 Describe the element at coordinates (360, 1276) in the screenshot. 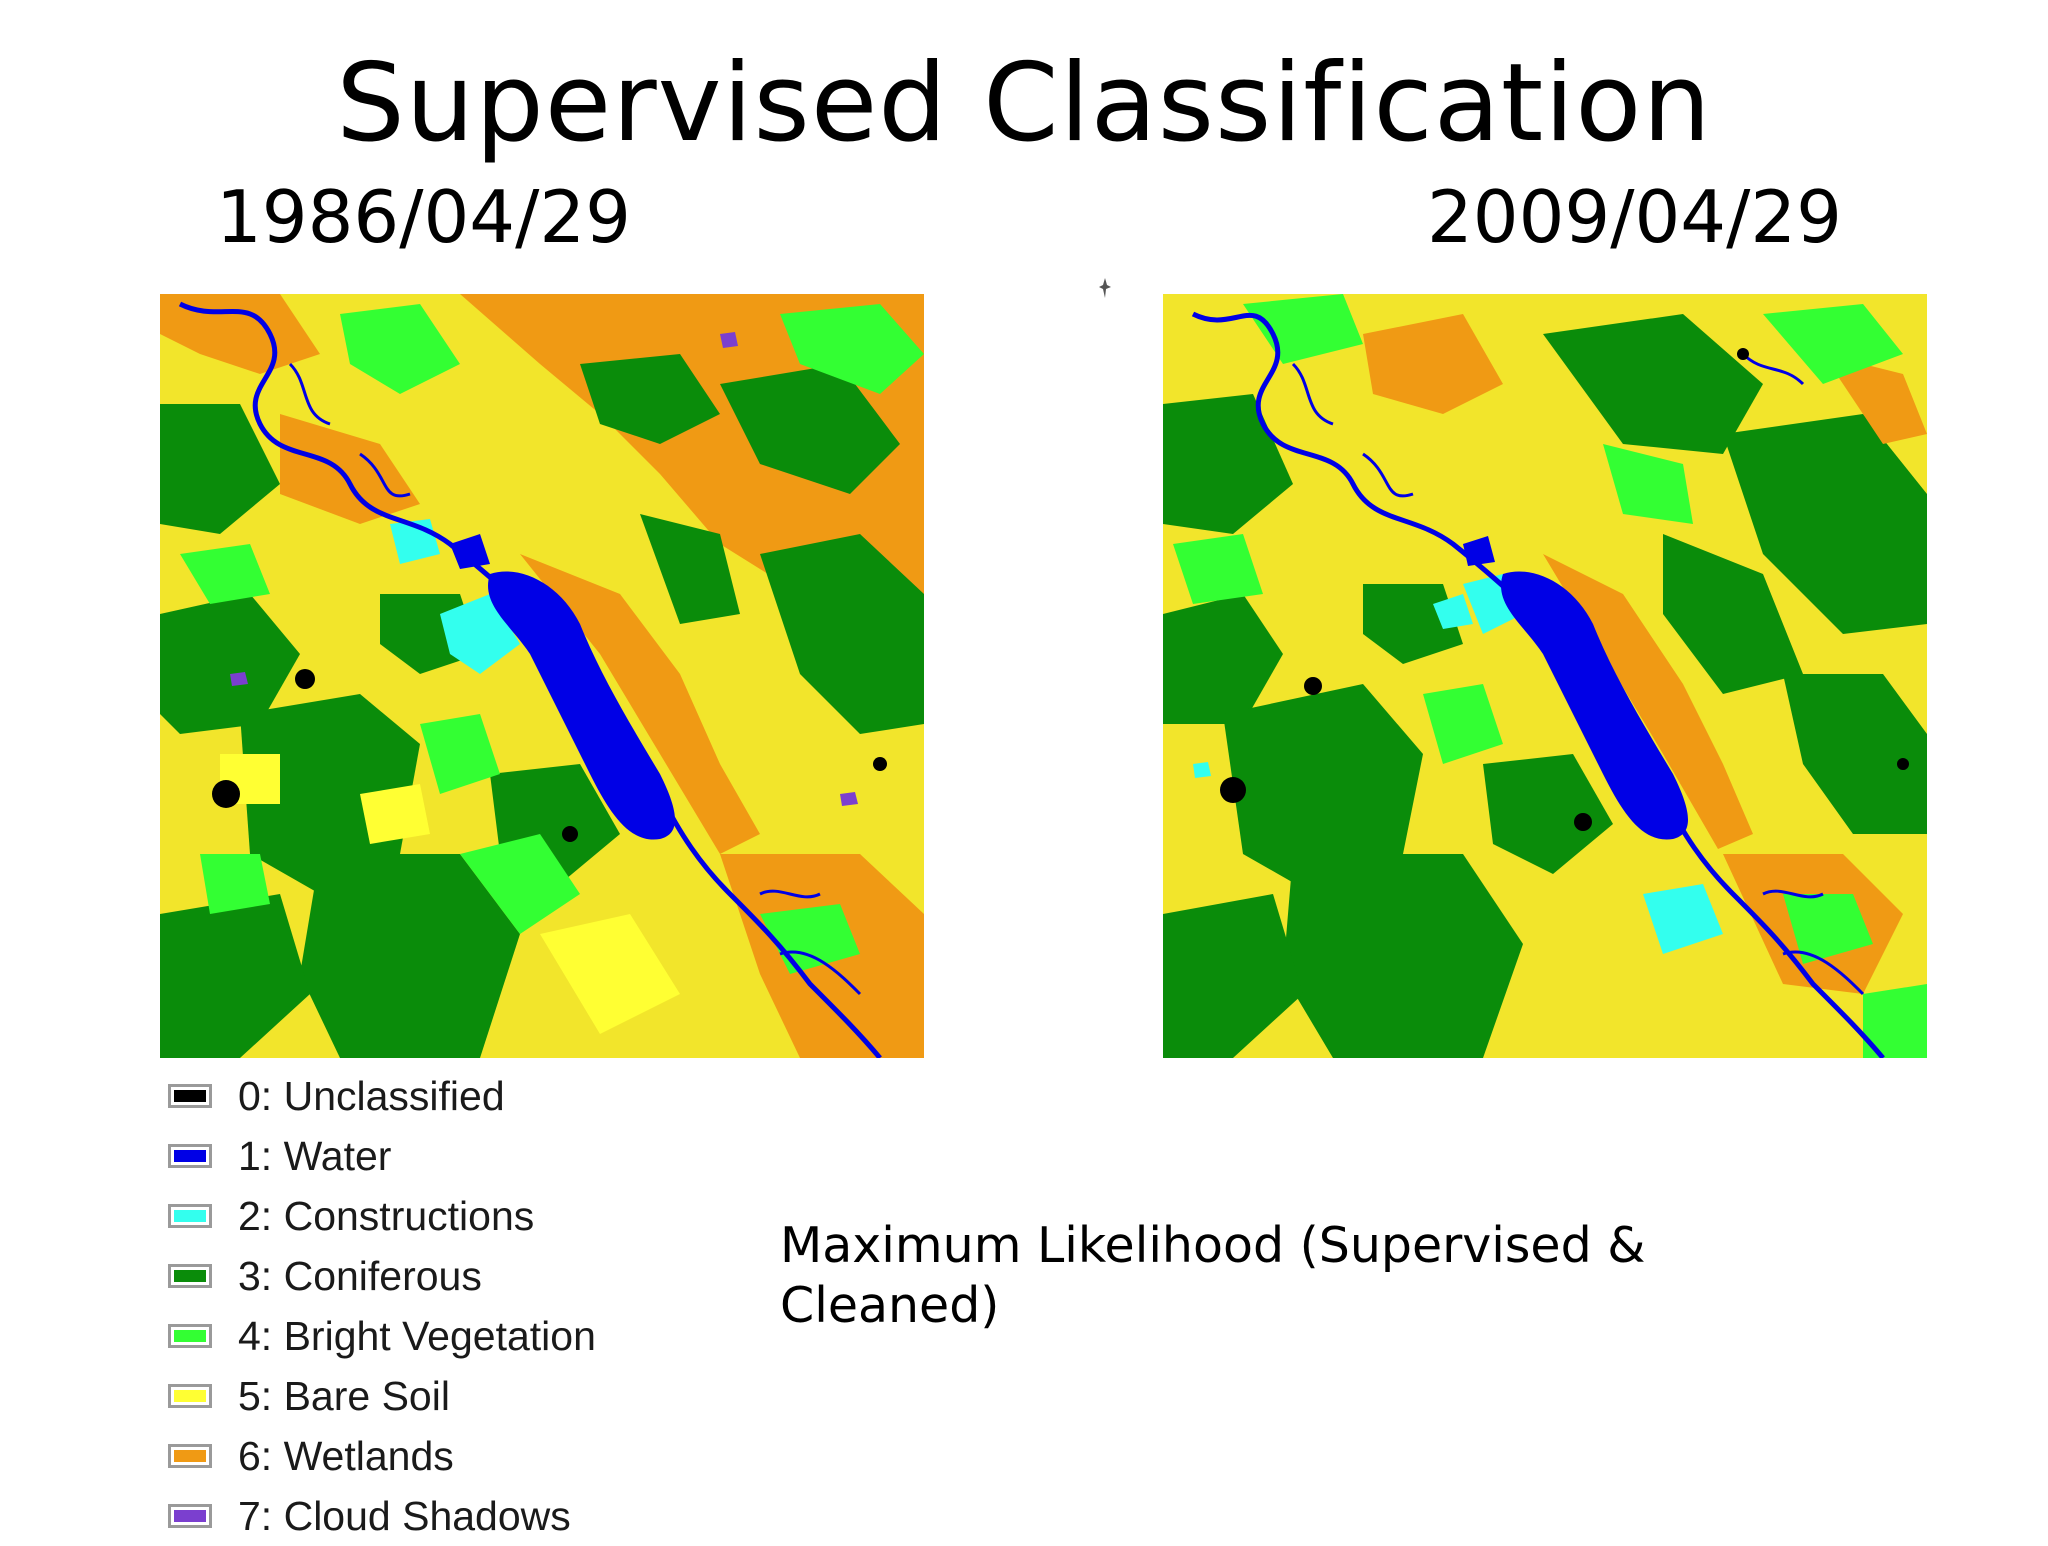

I see `legend-label: 3: Coniferous` at that location.